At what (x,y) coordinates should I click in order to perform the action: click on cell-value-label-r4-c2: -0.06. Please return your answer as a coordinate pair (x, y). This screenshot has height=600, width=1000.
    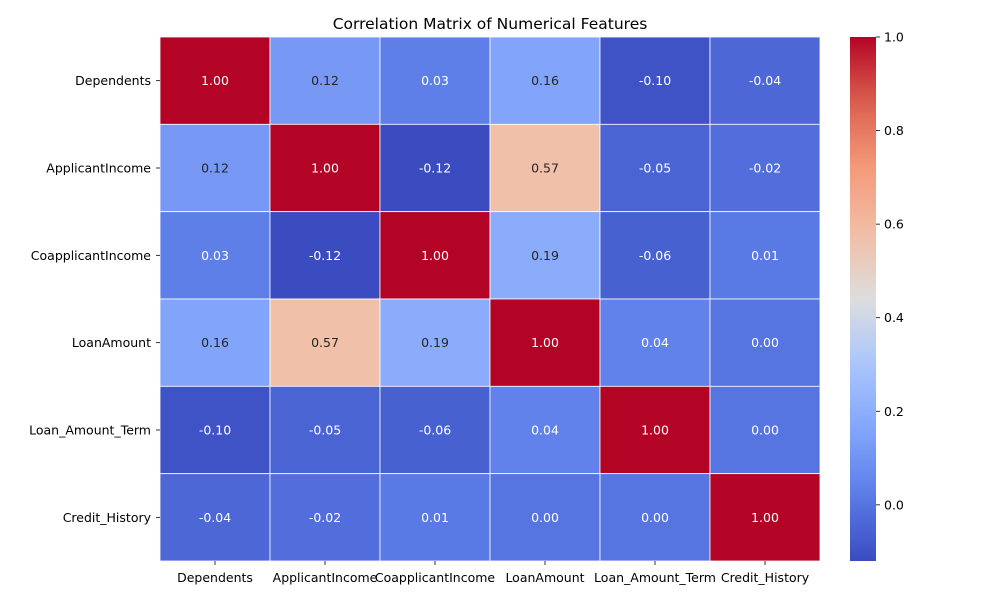
    Looking at the image, I should click on (435, 430).